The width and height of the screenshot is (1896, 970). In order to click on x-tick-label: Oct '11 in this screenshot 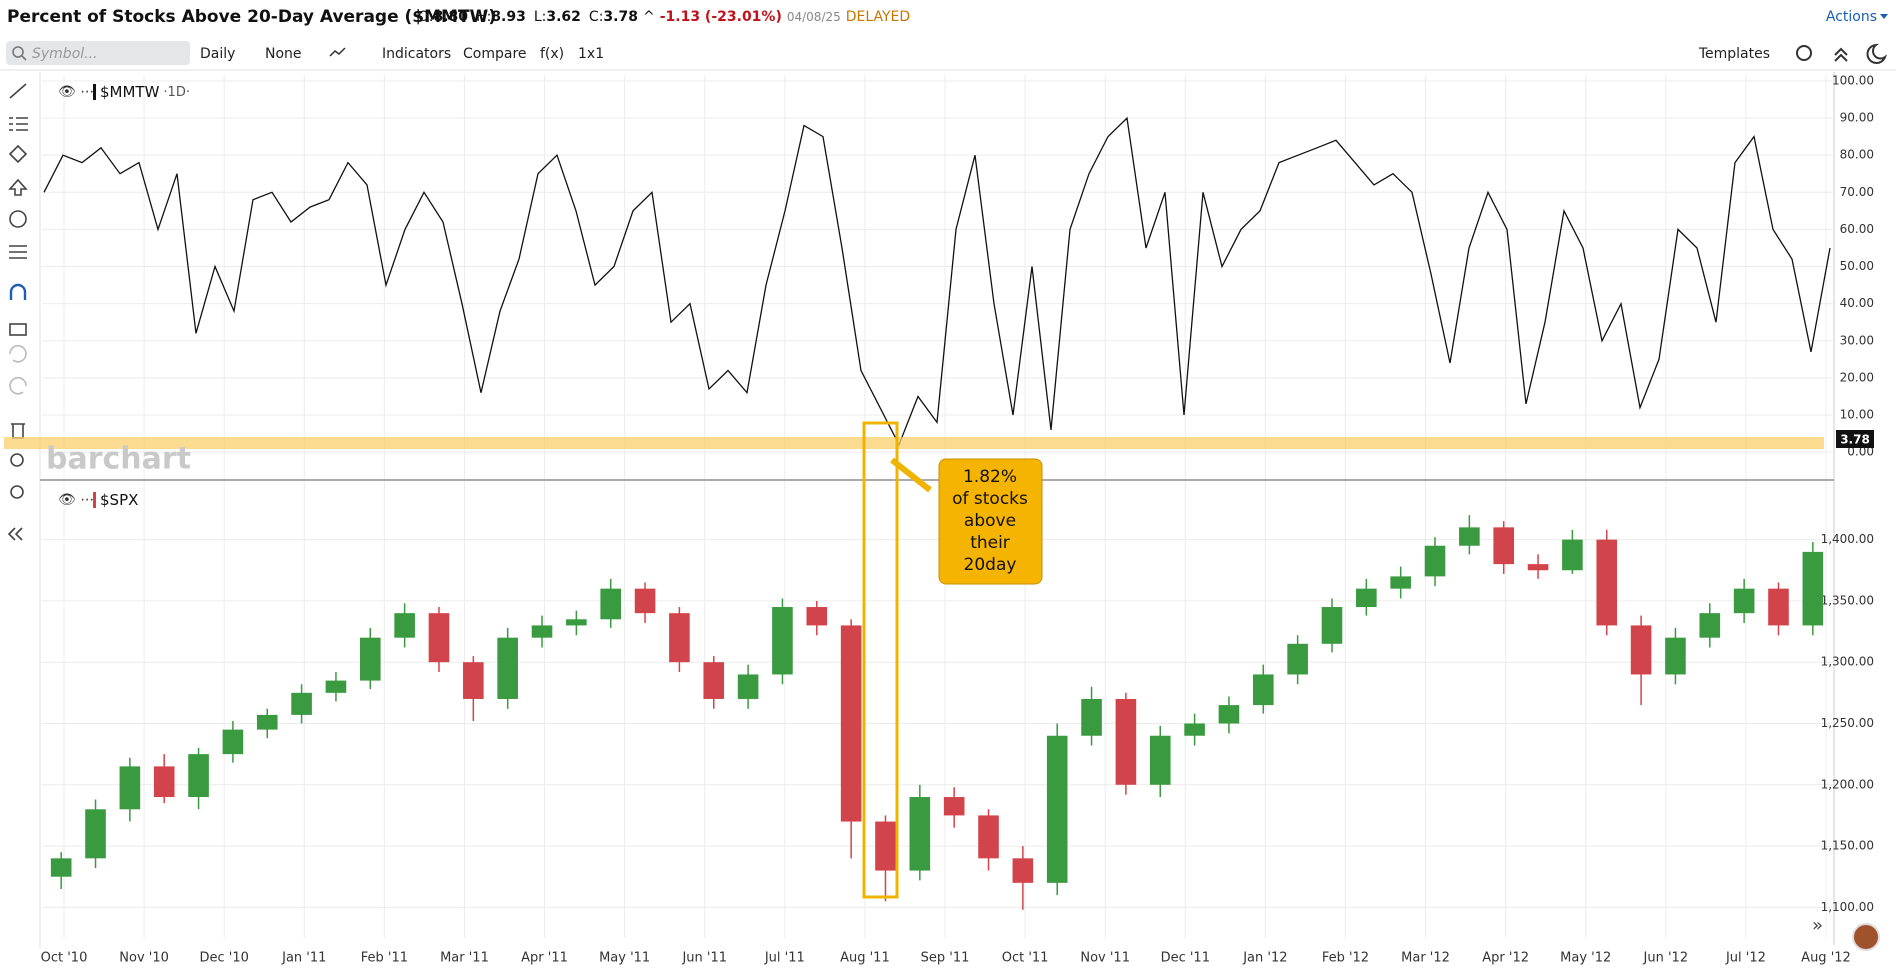, I will do `click(1025, 958)`.